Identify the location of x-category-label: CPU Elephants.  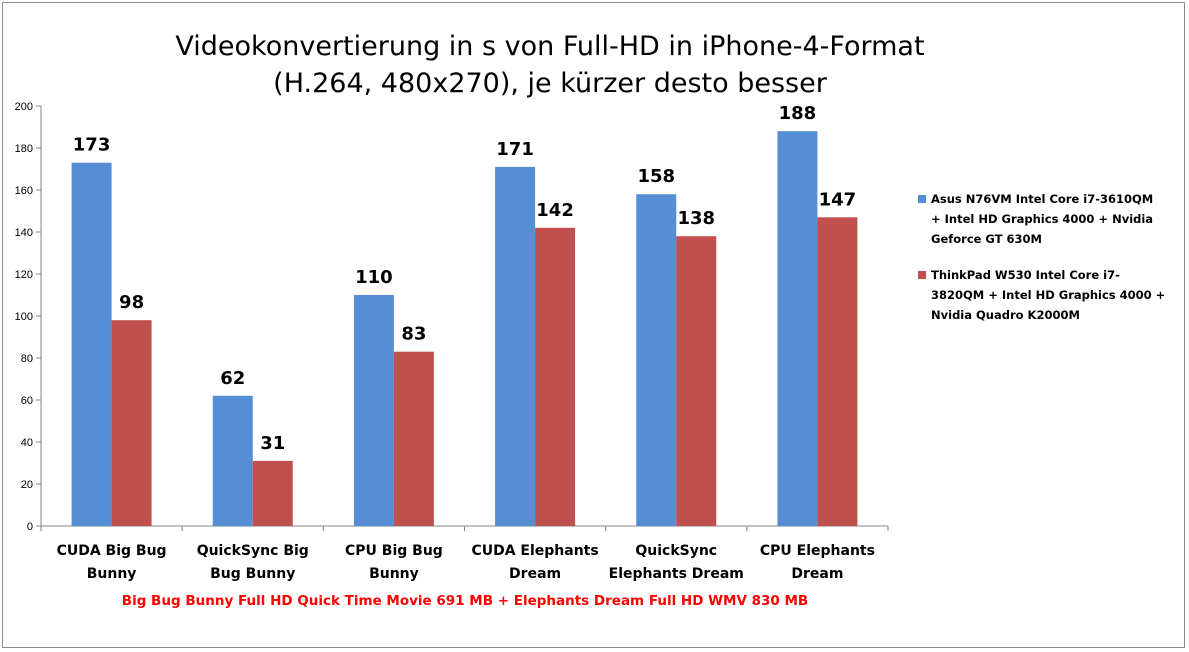
(817, 551).